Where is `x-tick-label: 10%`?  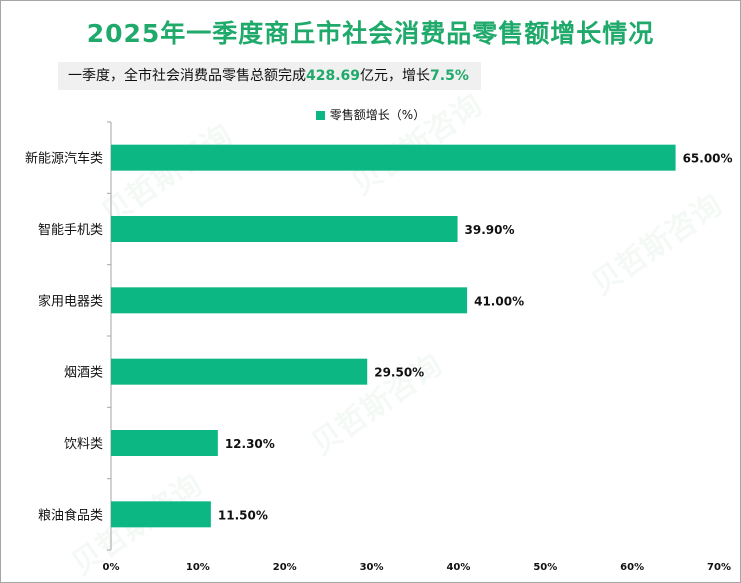
x-tick-label: 10% is located at coordinates (198, 567).